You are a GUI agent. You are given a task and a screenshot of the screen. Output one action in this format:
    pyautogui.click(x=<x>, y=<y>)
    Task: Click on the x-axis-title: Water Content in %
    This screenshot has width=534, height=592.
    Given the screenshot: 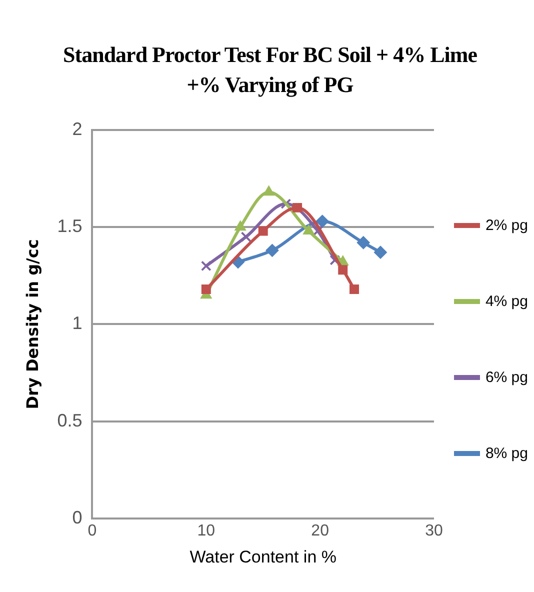 What is the action you would take?
    pyautogui.click(x=263, y=556)
    